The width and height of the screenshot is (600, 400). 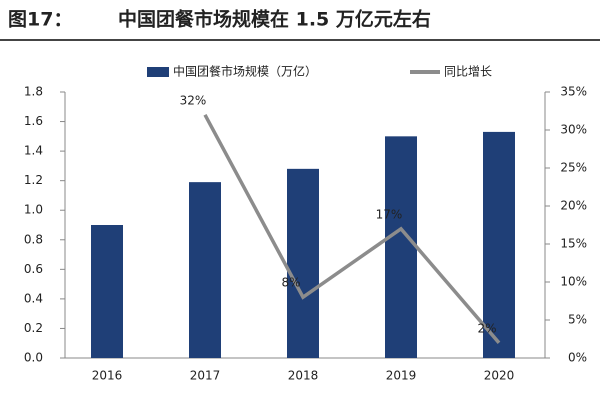 What do you see at coordinates (573, 282) in the screenshot?
I see `y2-tick-label: 10%` at bounding box center [573, 282].